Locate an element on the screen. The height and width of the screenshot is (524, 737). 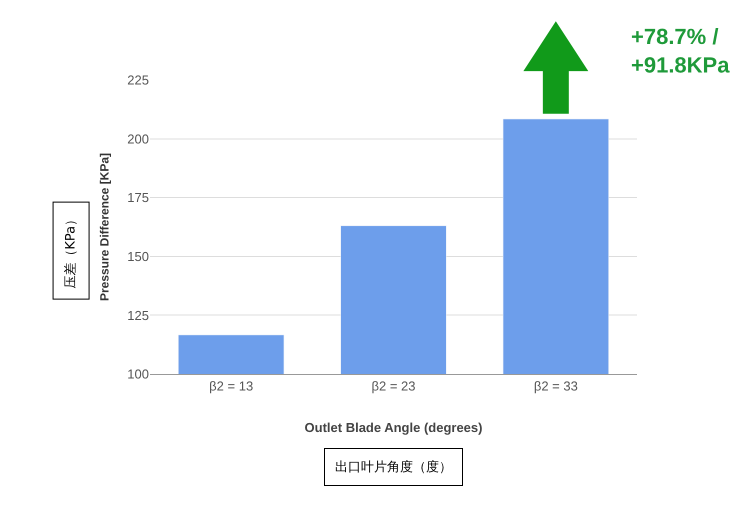
text: 压差（KPa） is located at coordinates (71, 250).